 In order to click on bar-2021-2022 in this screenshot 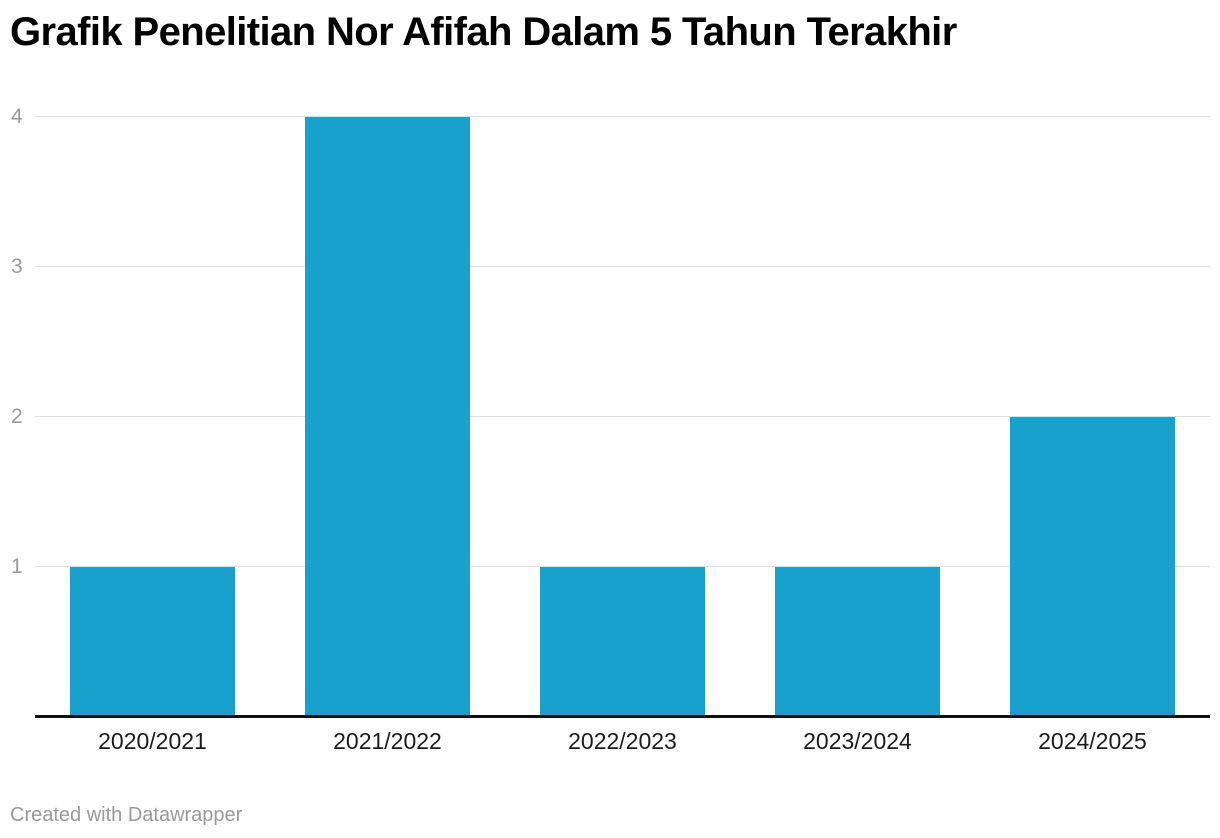, I will do `click(387, 417)`.